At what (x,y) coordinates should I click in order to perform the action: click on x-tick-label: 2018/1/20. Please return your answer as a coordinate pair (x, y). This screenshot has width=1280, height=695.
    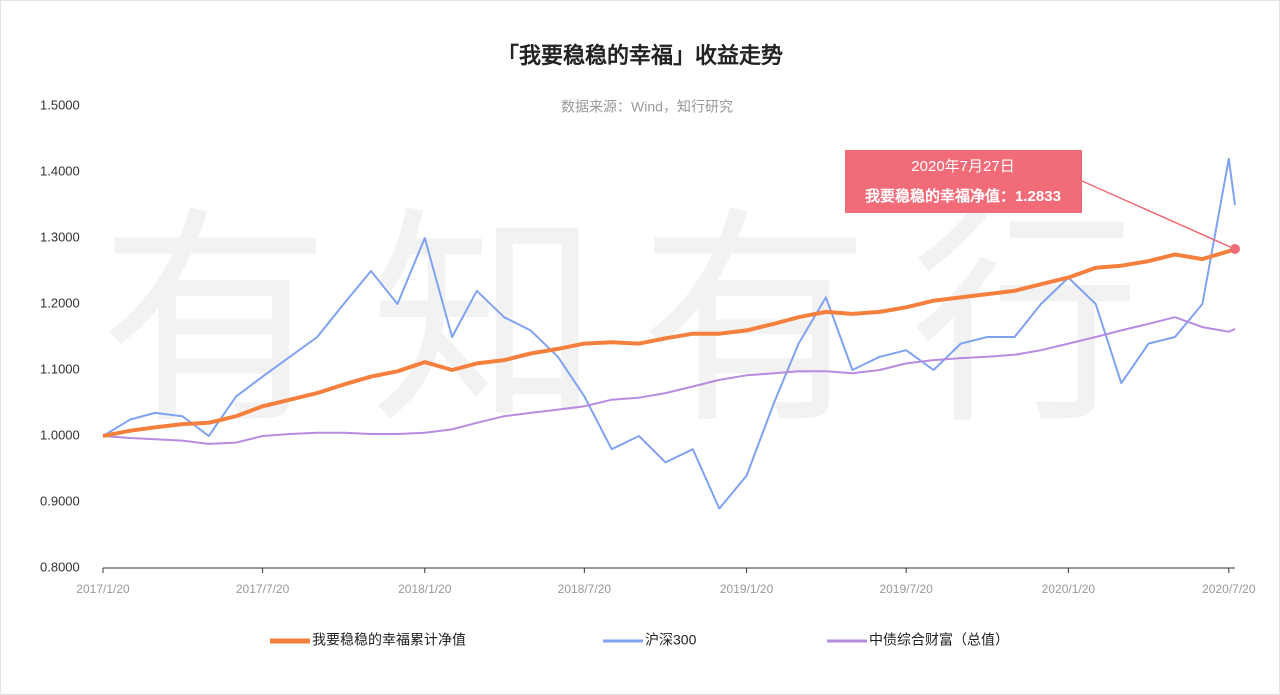
    Looking at the image, I should click on (425, 589).